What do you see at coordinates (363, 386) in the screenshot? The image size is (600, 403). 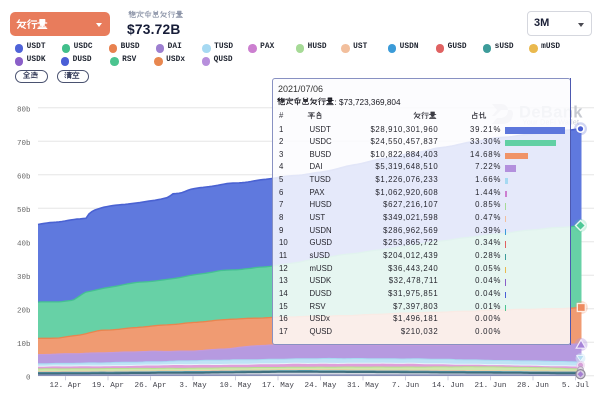 I see `svg-text: 31. May` at bounding box center [363, 386].